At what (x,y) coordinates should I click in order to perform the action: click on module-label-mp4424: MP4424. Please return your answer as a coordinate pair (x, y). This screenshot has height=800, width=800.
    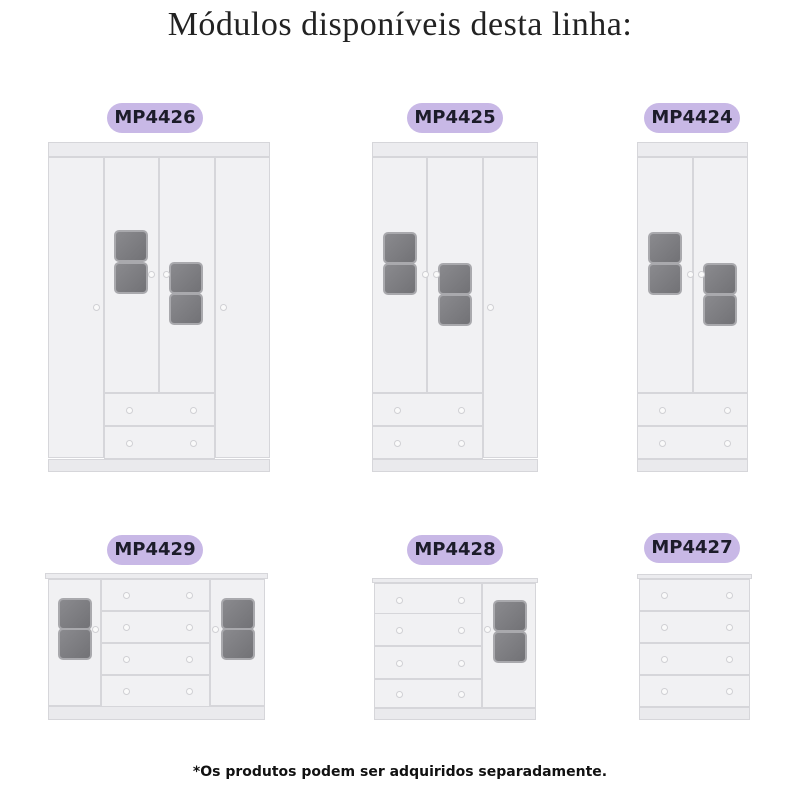
    Looking at the image, I should click on (692, 118).